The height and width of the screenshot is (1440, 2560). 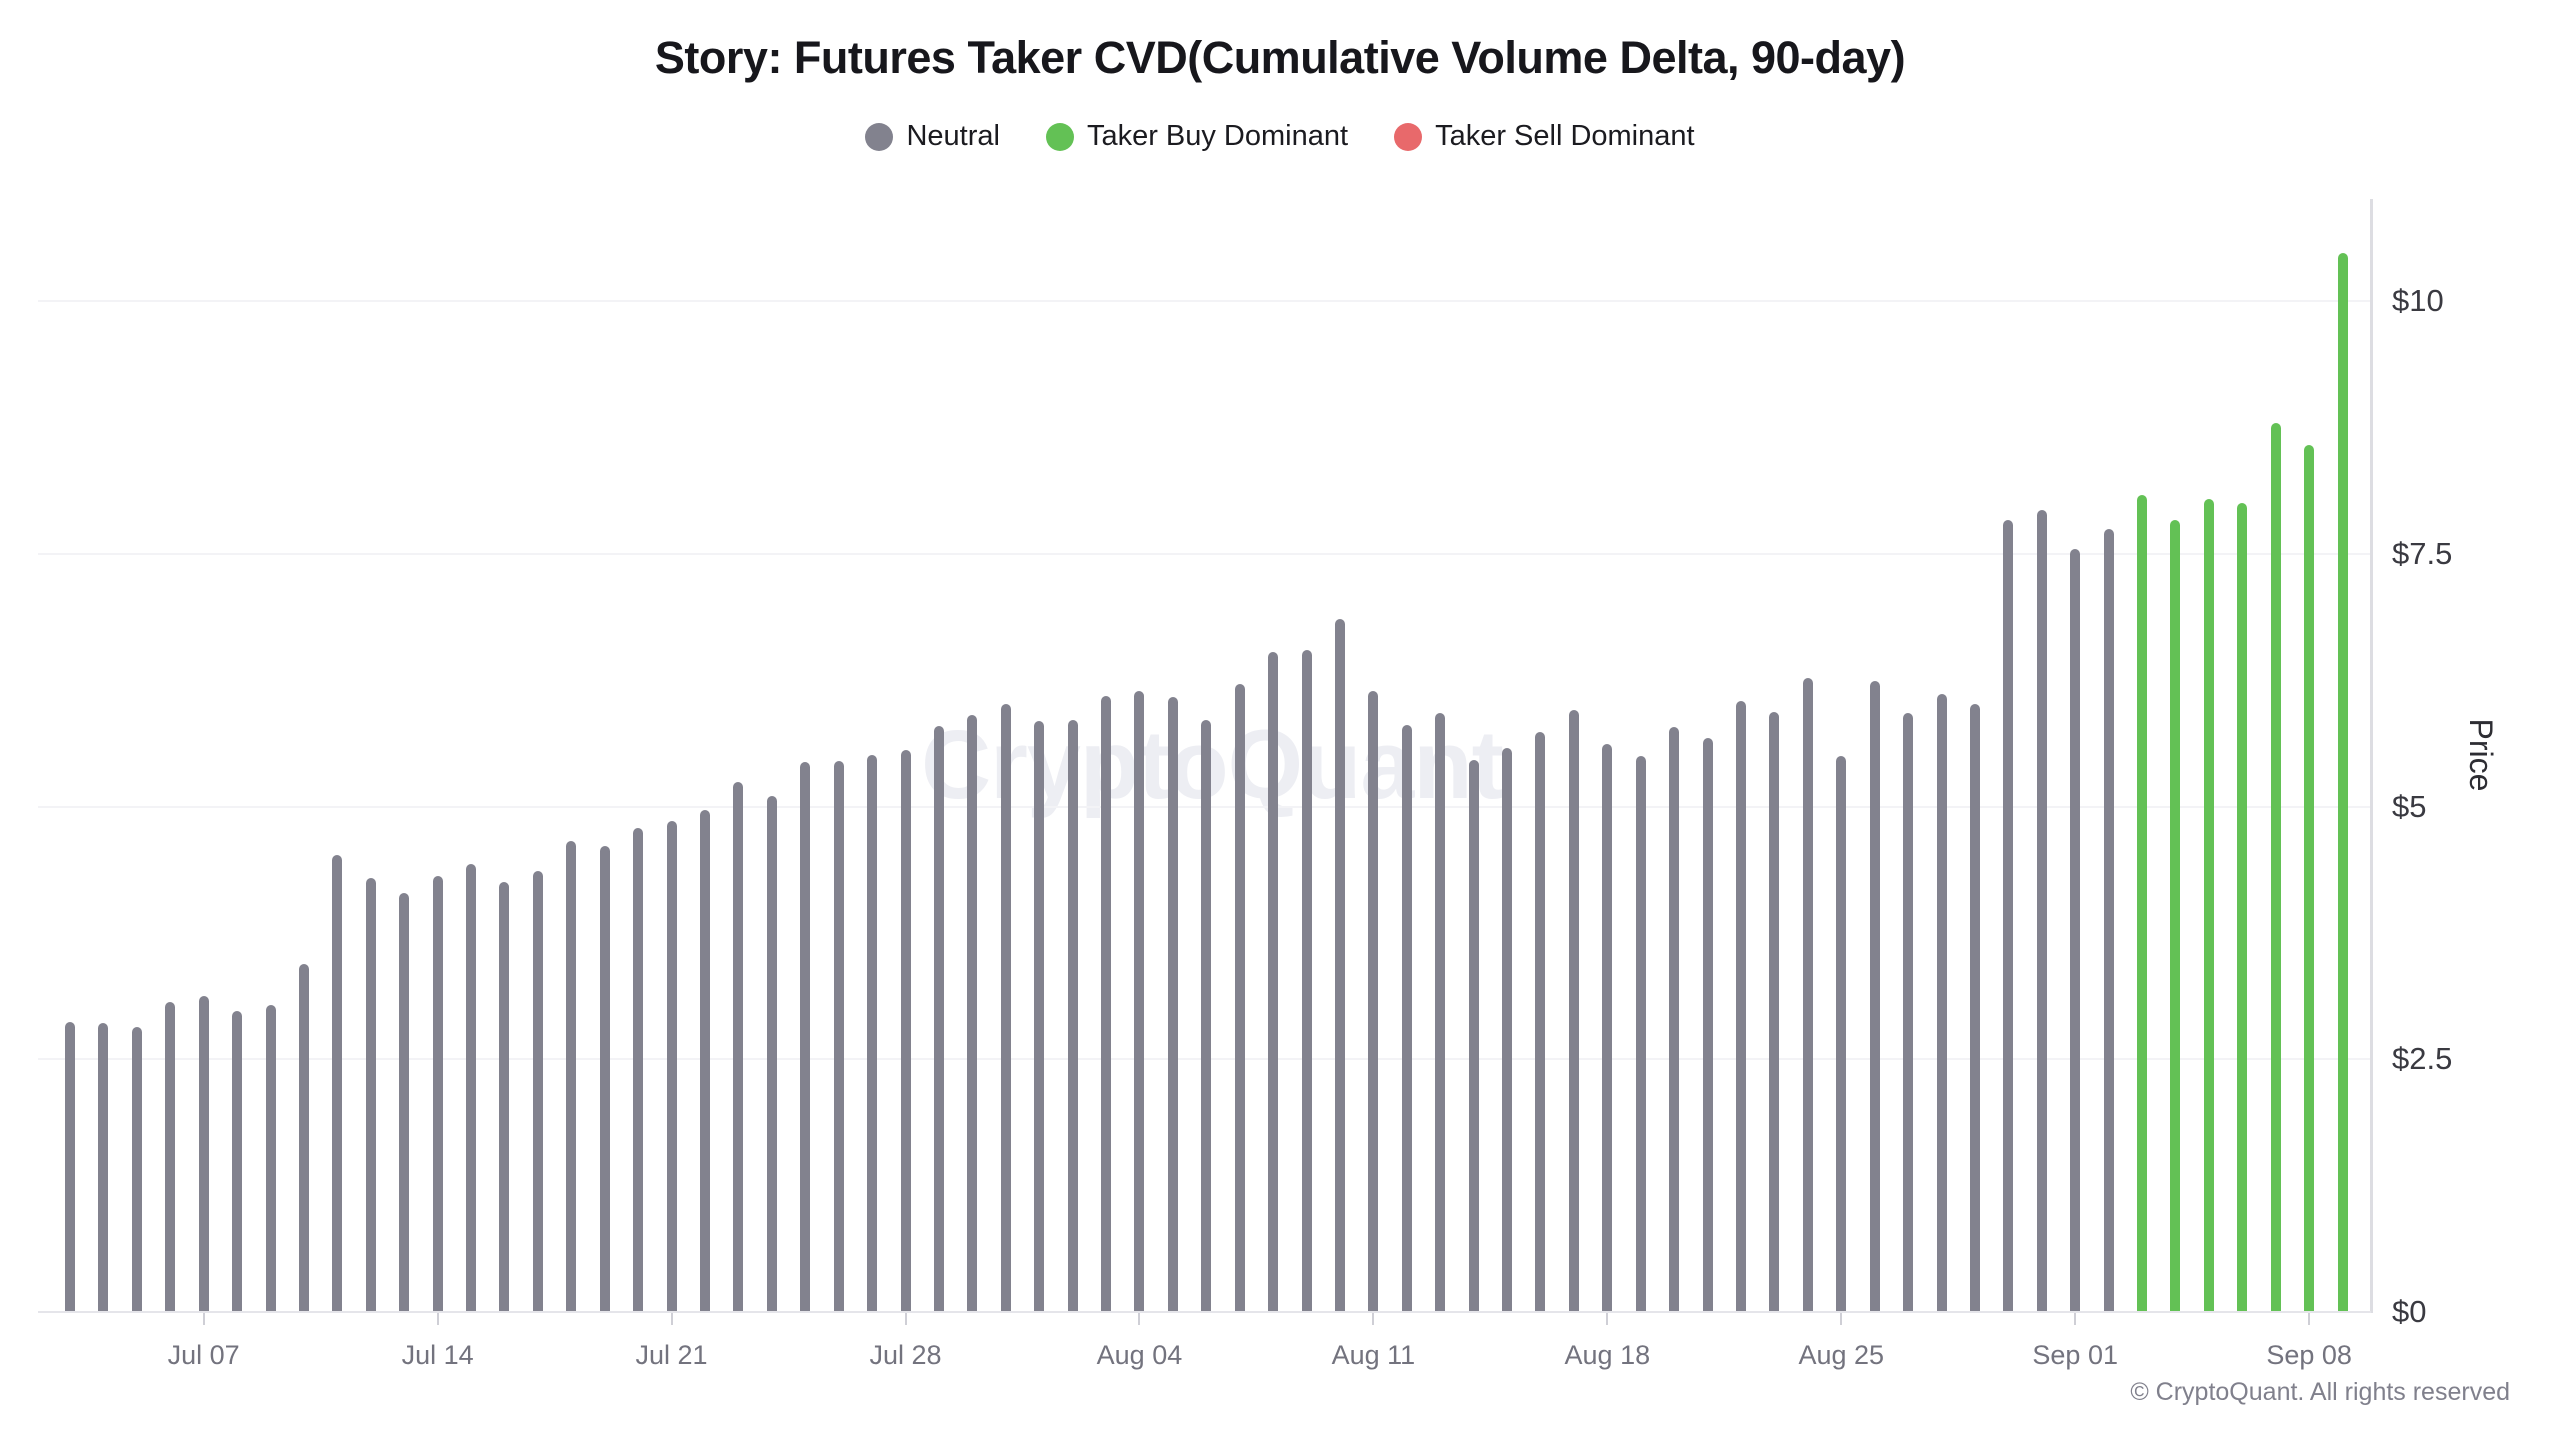 What do you see at coordinates (1059, 136) in the screenshot?
I see `legend-dot-buy` at bounding box center [1059, 136].